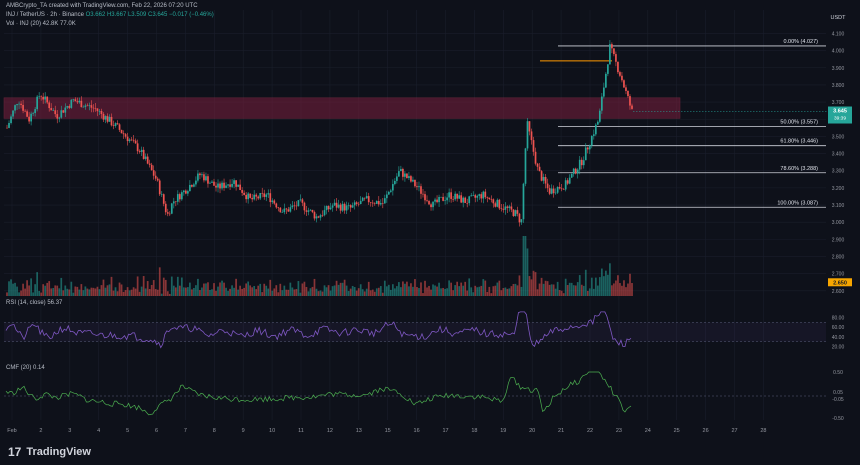 The height and width of the screenshot is (465, 860). Describe the element at coordinates (49, 452) in the screenshot. I see `tradingview-brand: 17 TradingView` at that location.